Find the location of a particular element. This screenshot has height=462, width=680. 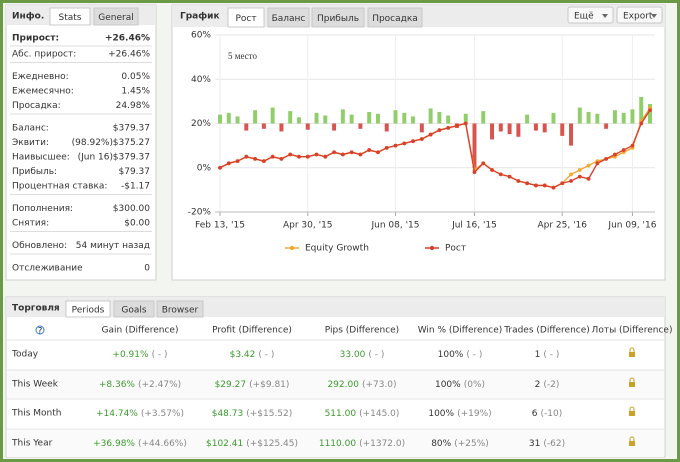

stat-label: Наивысшее: is located at coordinates (41, 158).